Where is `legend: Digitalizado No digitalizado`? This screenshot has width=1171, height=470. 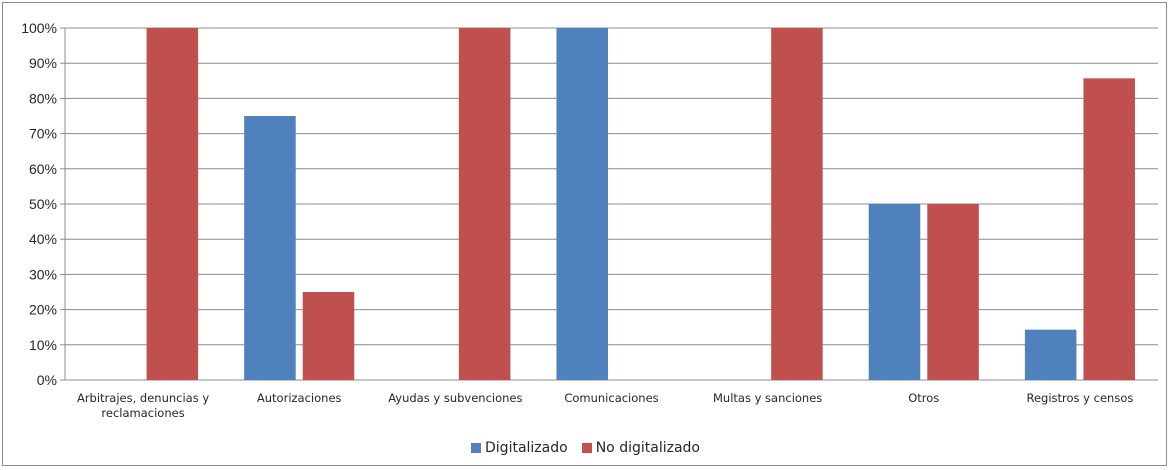
legend: Digitalizado No digitalizado is located at coordinates (585, 448).